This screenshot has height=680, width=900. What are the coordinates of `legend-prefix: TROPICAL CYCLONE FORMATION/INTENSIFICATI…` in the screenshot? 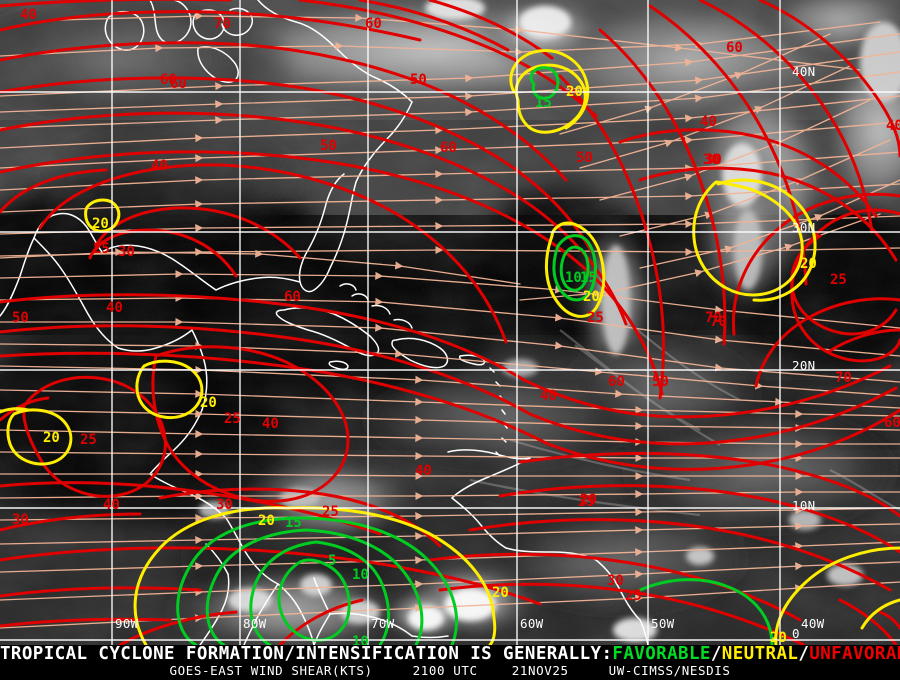 It's located at (306, 654).